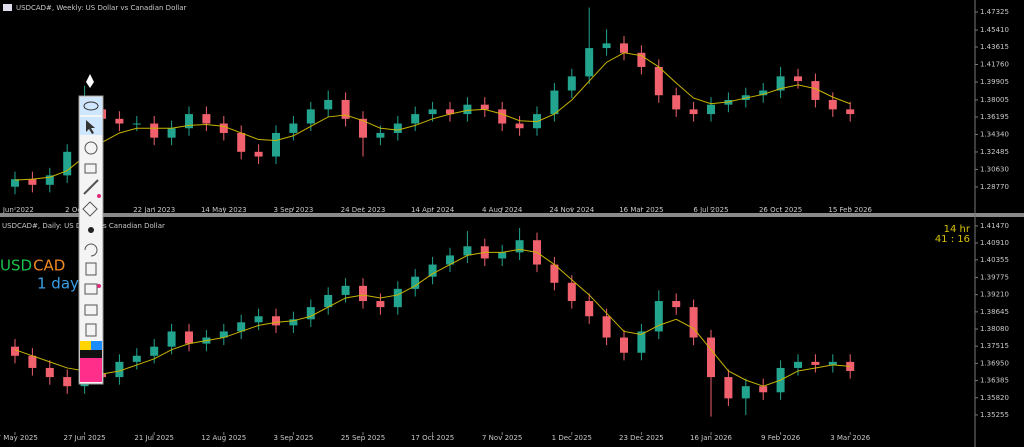  What do you see at coordinates (952, 239) in the screenshot?
I see `countdown: 41 : 16` at bounding box center [952, 239].